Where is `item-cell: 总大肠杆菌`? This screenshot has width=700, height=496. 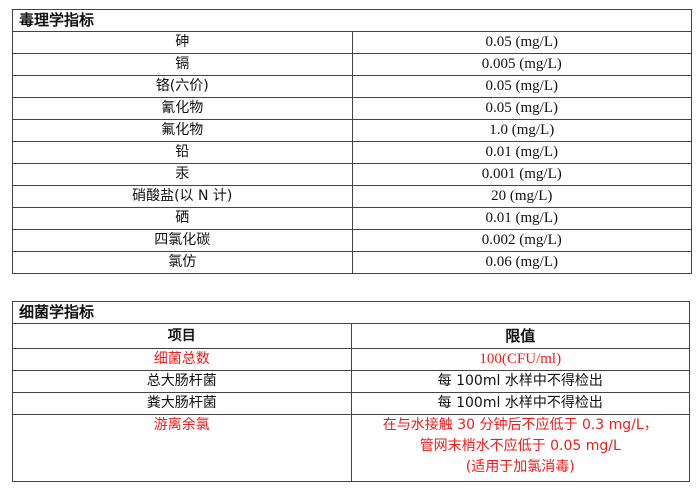 item-cell: 总大肠杆菌 is located at coordinates (182, 381).